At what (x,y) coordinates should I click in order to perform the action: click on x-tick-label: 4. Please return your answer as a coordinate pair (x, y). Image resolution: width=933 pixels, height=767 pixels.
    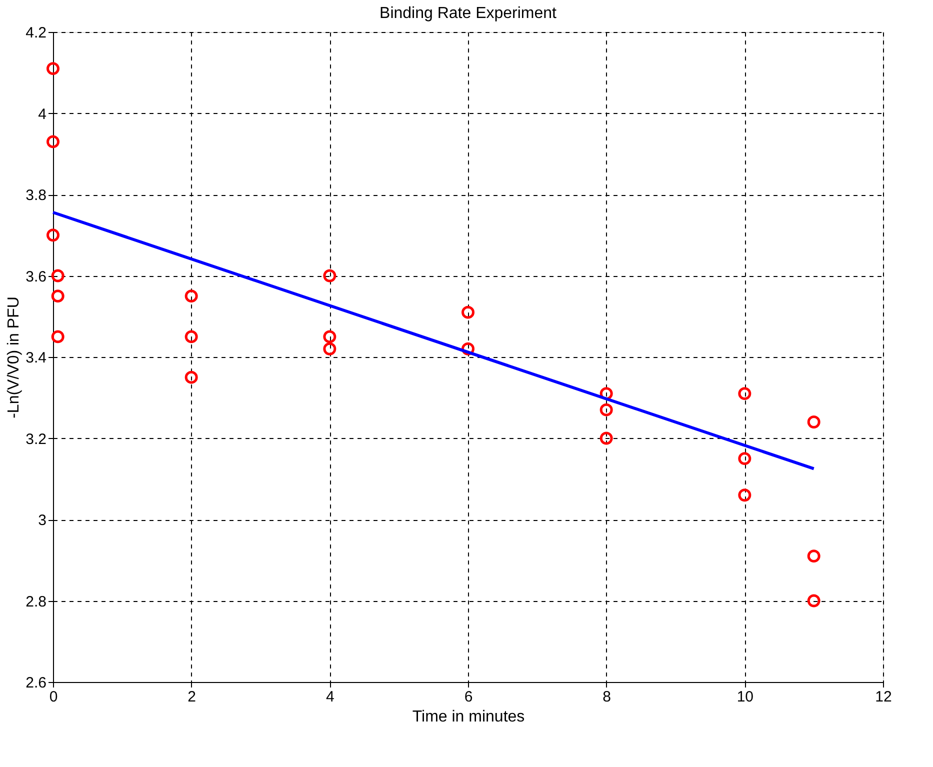
    Looking at the image, I should click on (330, 697).